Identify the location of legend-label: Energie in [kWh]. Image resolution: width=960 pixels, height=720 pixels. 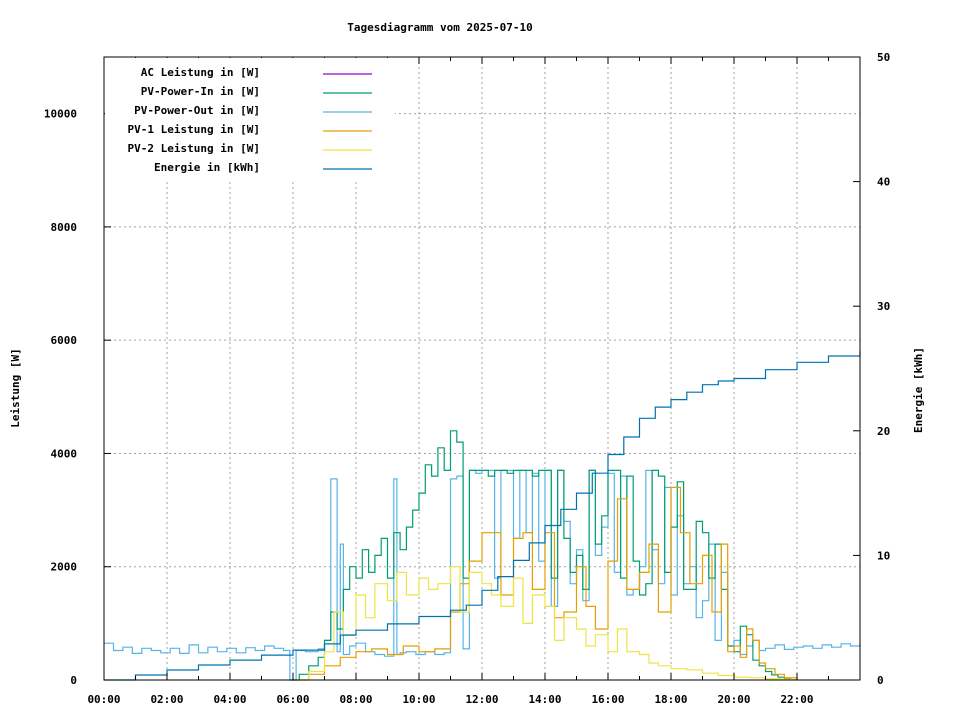
(207, 167).